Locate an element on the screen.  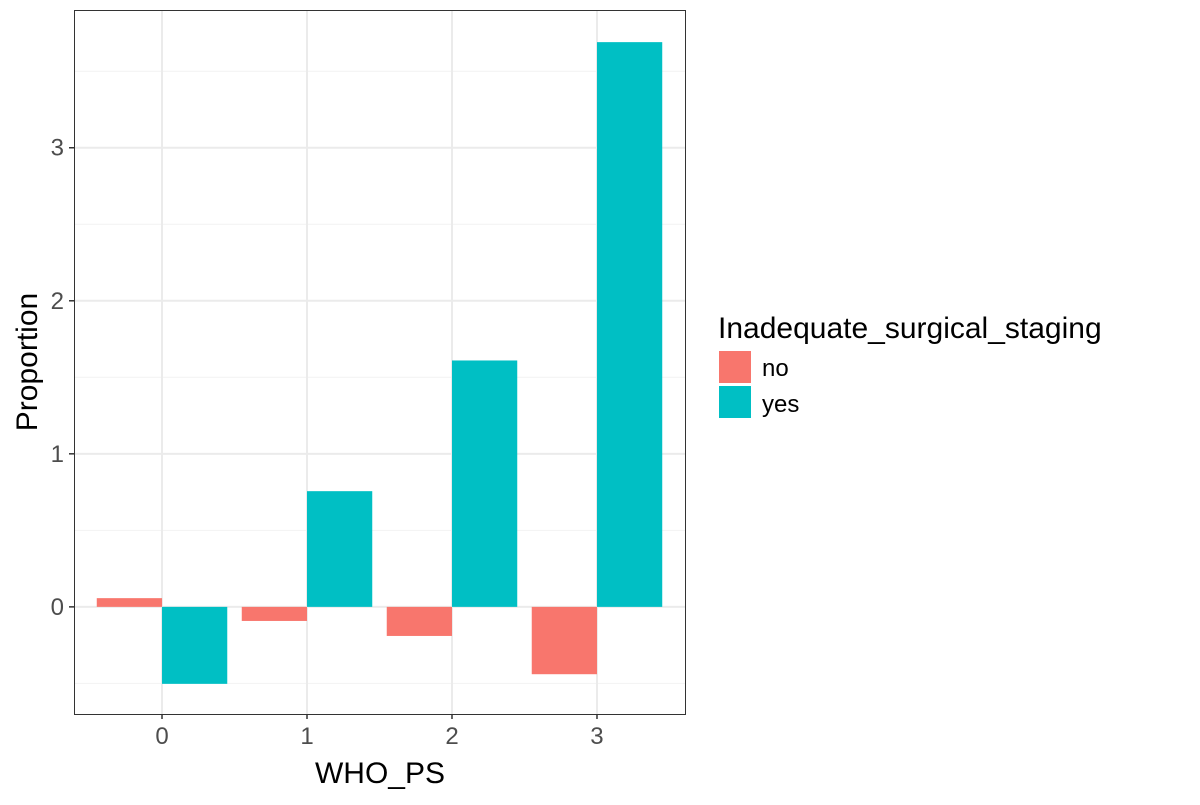
legend-label-no: no is located at coordinates (775, 368).